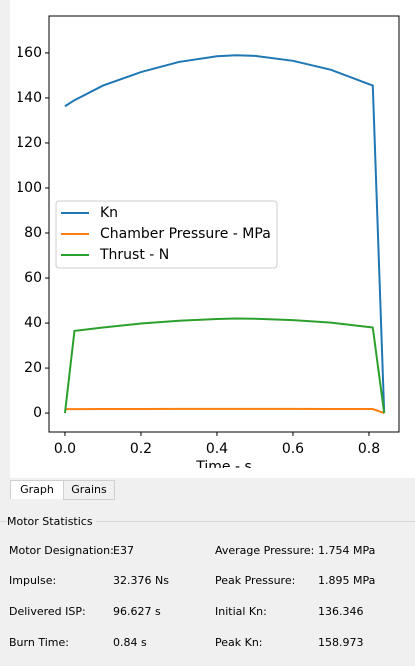  Describe the element at coordinates (28, 188) in the screenshot. I see `y-tick-label: 100` at that location.